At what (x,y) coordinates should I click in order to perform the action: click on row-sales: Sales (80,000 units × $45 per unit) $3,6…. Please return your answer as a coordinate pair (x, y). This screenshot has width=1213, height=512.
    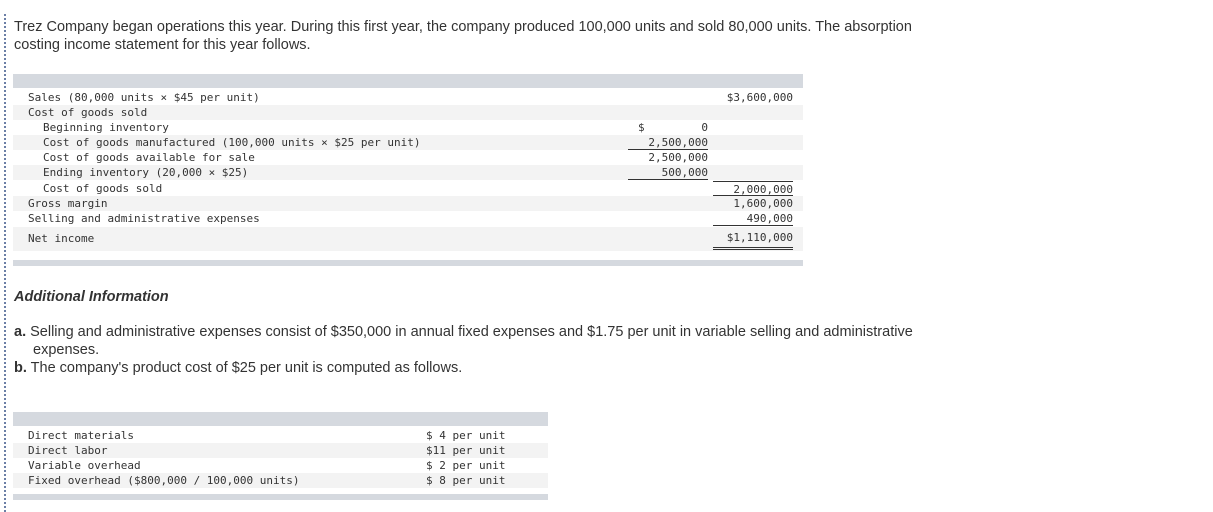
    Looking at the image, I should click on (410, 97).